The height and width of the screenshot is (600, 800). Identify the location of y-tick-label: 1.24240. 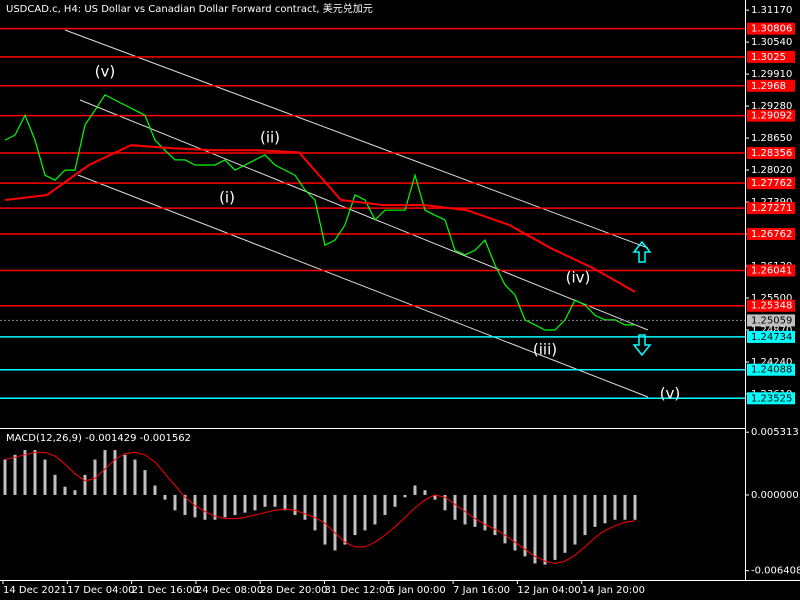
(771, 362).